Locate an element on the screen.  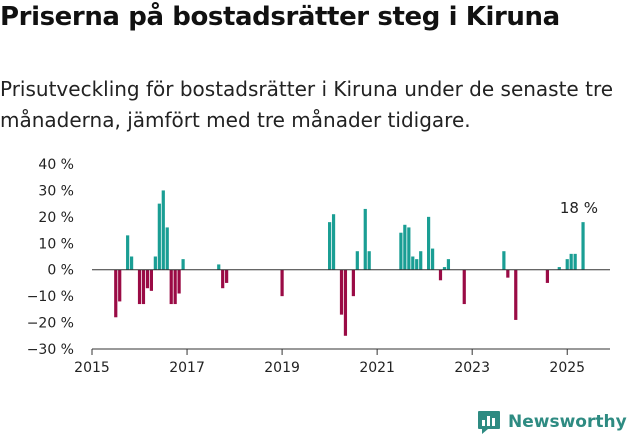
y-axis: 40 % 30 % 20 % 10 % 0 % −10 % −20 % −30 % is located at coordinates (50, 257).